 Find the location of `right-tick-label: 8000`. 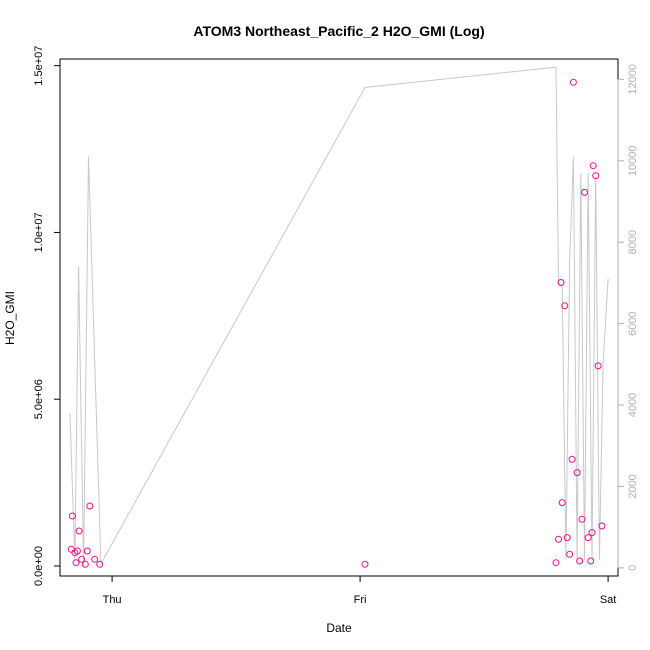

right-tick-label: 8000 is located at coordinates (633, 242).